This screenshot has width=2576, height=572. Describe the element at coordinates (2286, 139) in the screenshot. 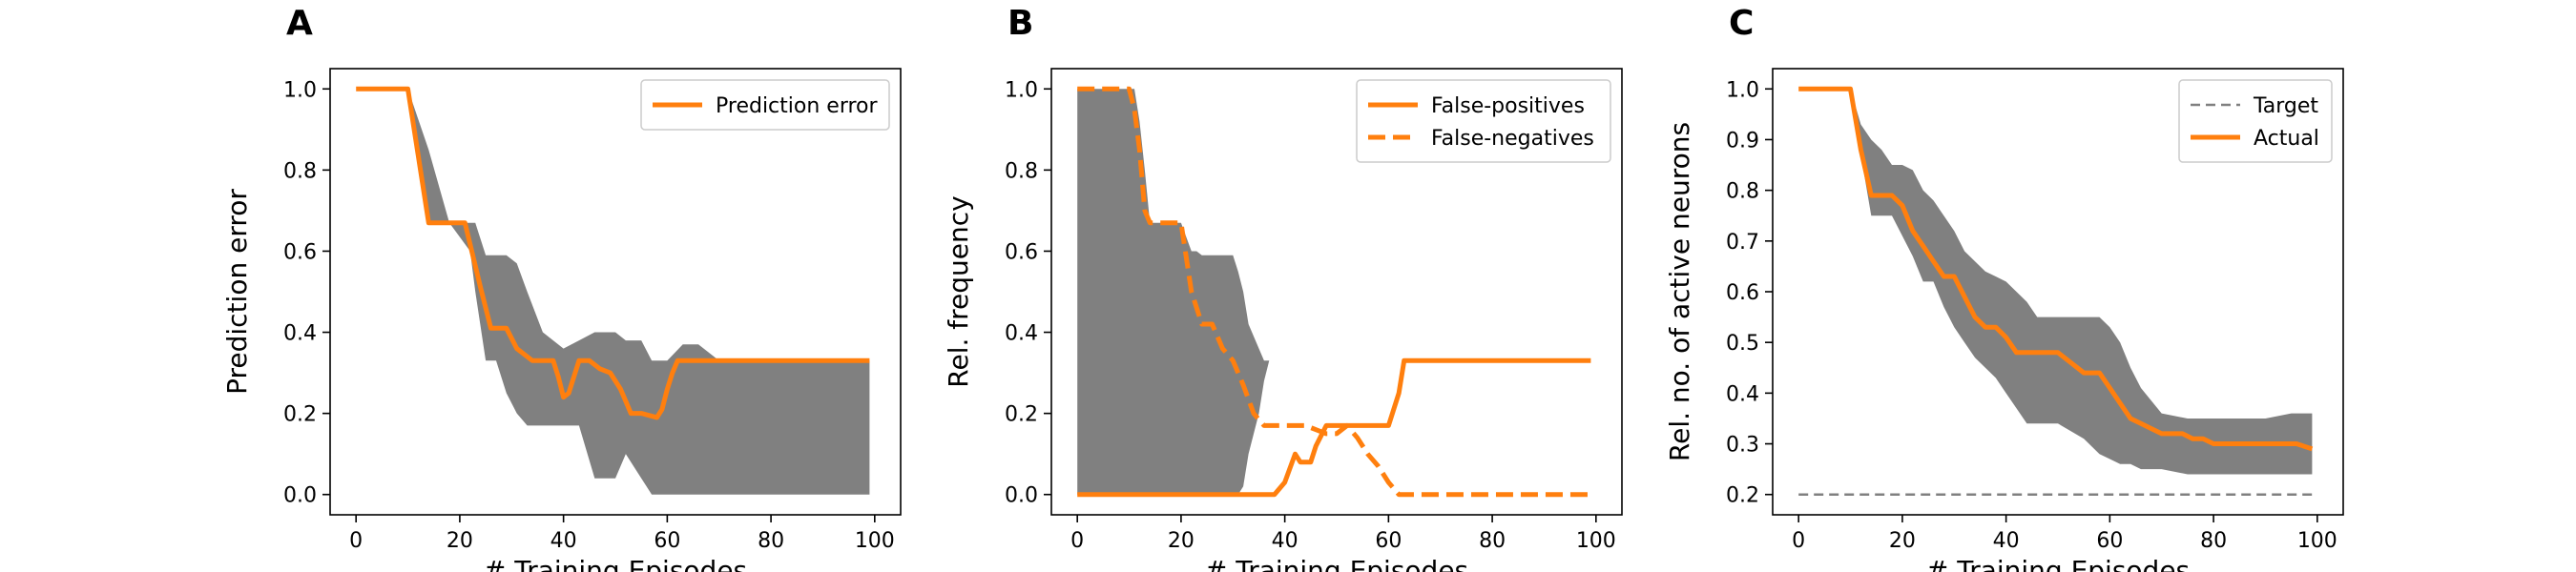

I see `legend-label: Actual` at that location.